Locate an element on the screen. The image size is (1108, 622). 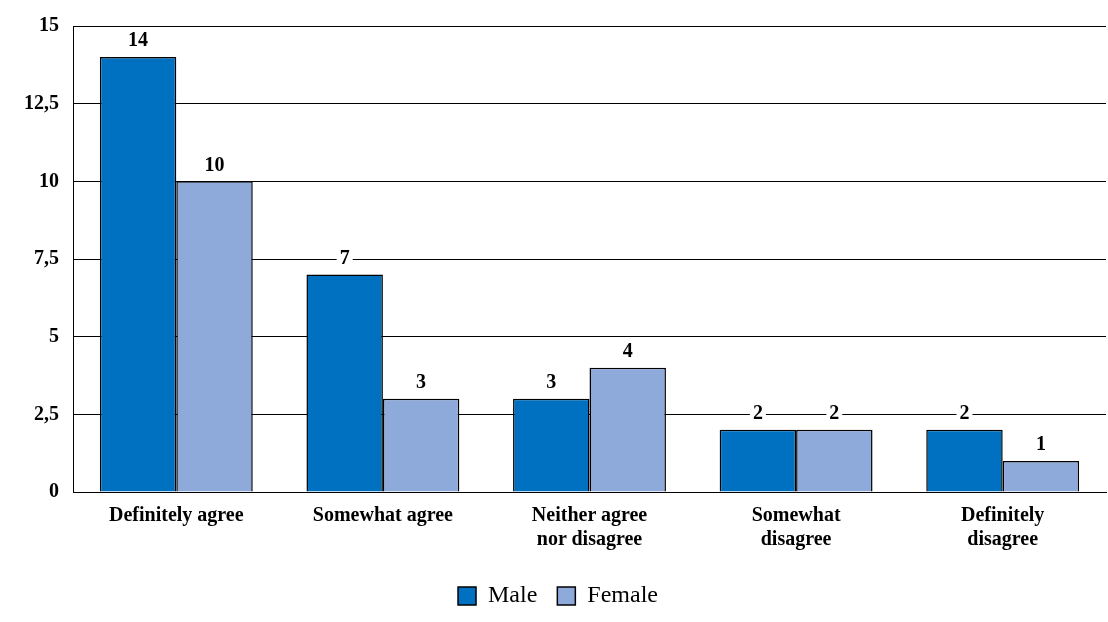
y-tick-label: 12,5 is located at coordinates (41, 101).